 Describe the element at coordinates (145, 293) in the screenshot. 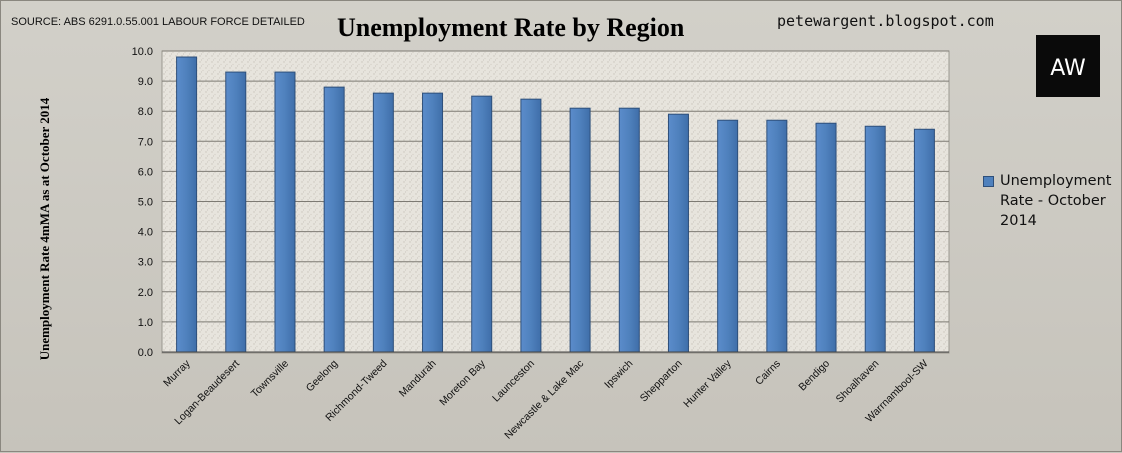

I see `y-tick-label: 2.0` at that location.